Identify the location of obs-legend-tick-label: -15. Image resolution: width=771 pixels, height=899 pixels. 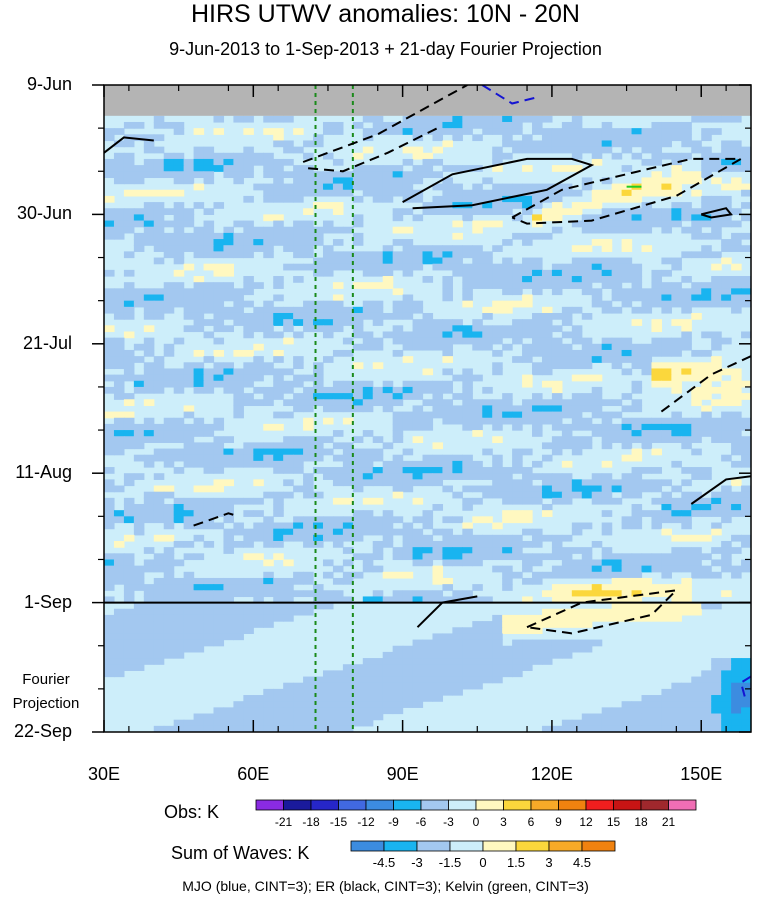
(339, 822).